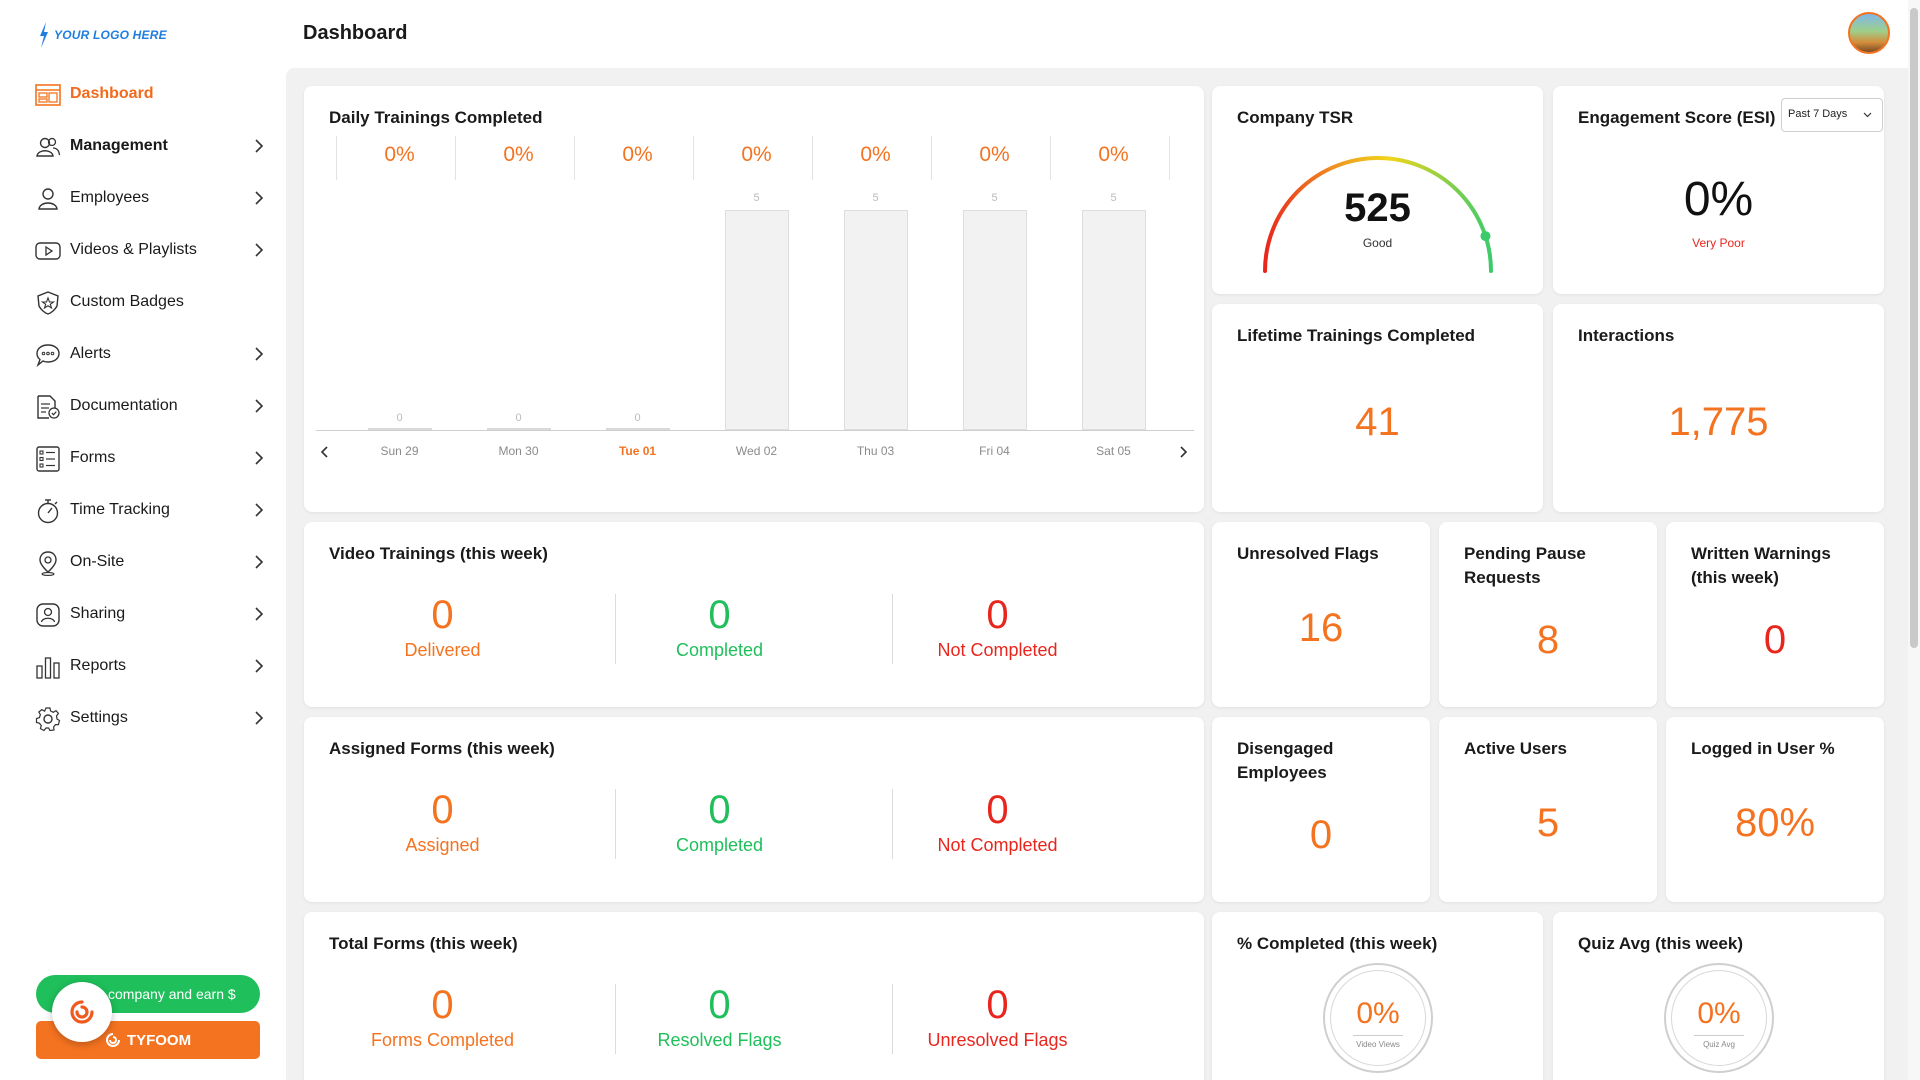 This screenshot has width=1920, height=1080. I want to click on sidebar-item-sharing: Sharing, so click(143, 614).